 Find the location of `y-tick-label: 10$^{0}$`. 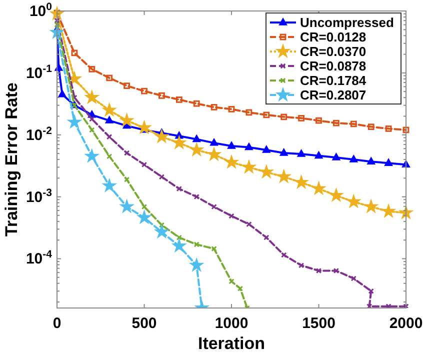

y-tick-label: 10$^{0}$ is located at coordinates (40, 10).